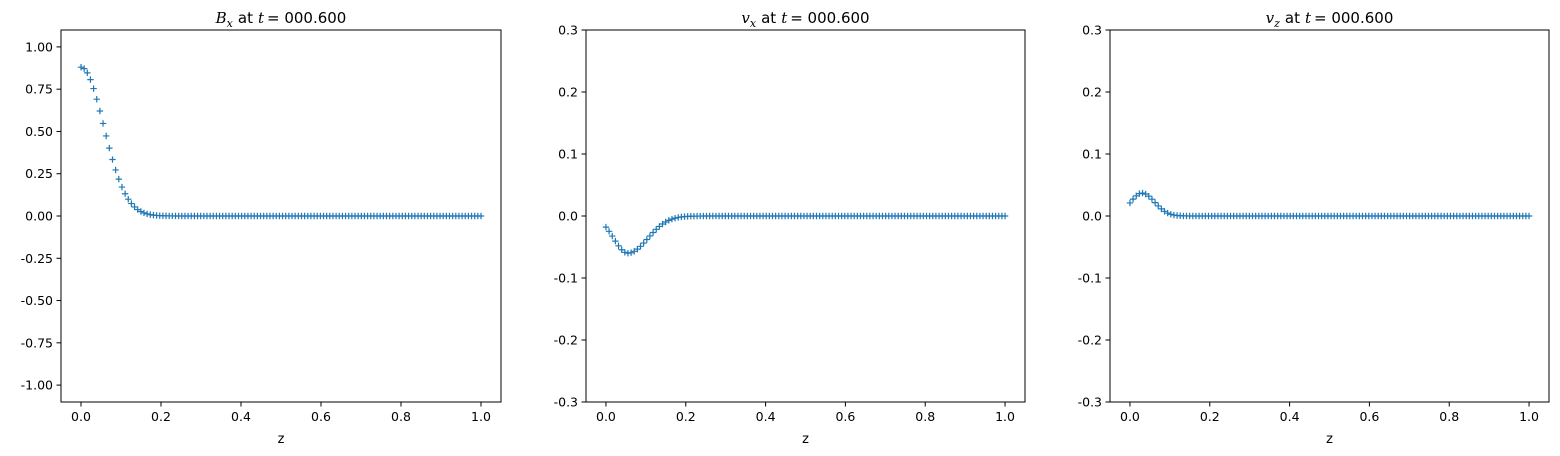 The image size is (1560, 456). What do you see at coordinates (37, 300) in the screenshot?
I see `y-tick-label: -0.50` at bounding box center [37, 300].